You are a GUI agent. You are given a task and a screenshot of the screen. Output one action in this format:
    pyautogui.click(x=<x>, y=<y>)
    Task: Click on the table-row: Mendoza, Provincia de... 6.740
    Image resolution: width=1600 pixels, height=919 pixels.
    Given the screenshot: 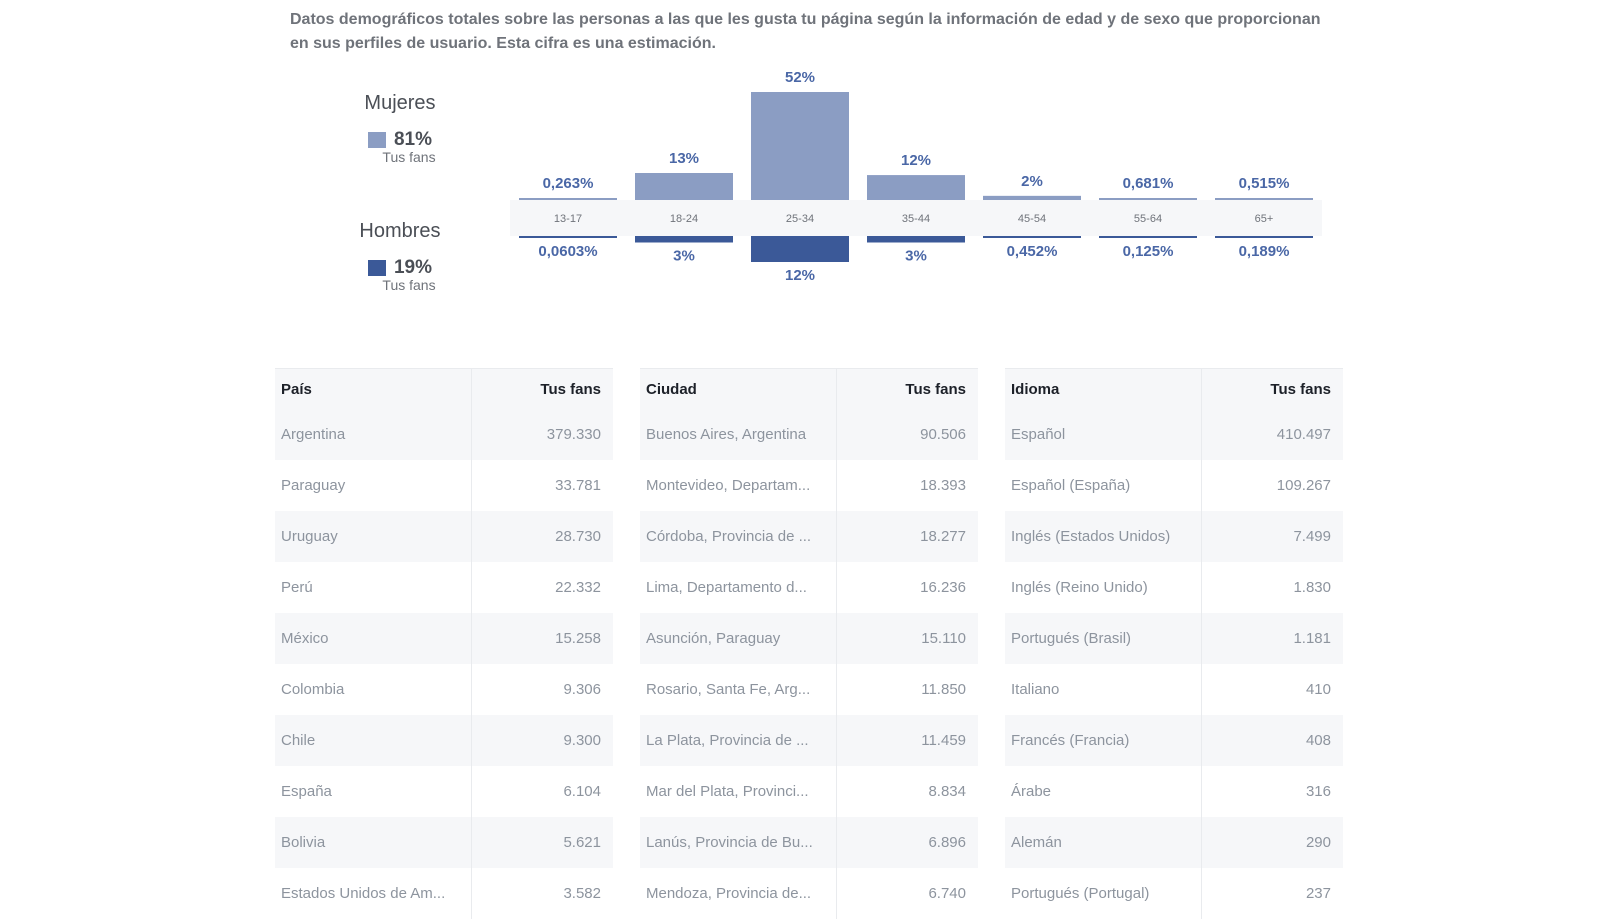 What is the action you would take?
    pyautogui.click(x=809, y=893)
    